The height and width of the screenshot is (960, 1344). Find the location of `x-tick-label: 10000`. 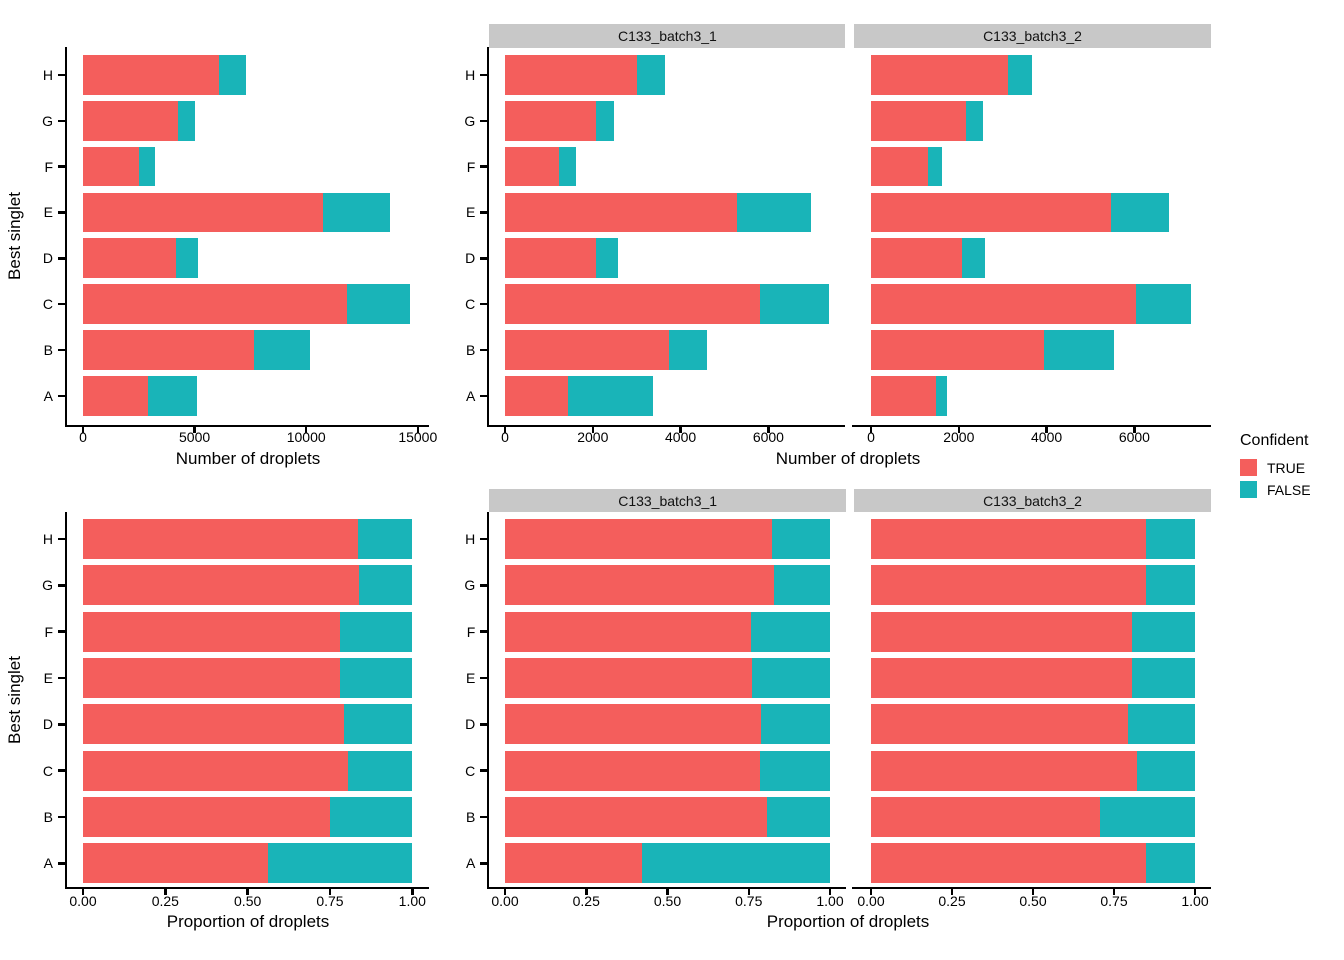

x-tick-label: 10000 is located at coordinates (306, 437).